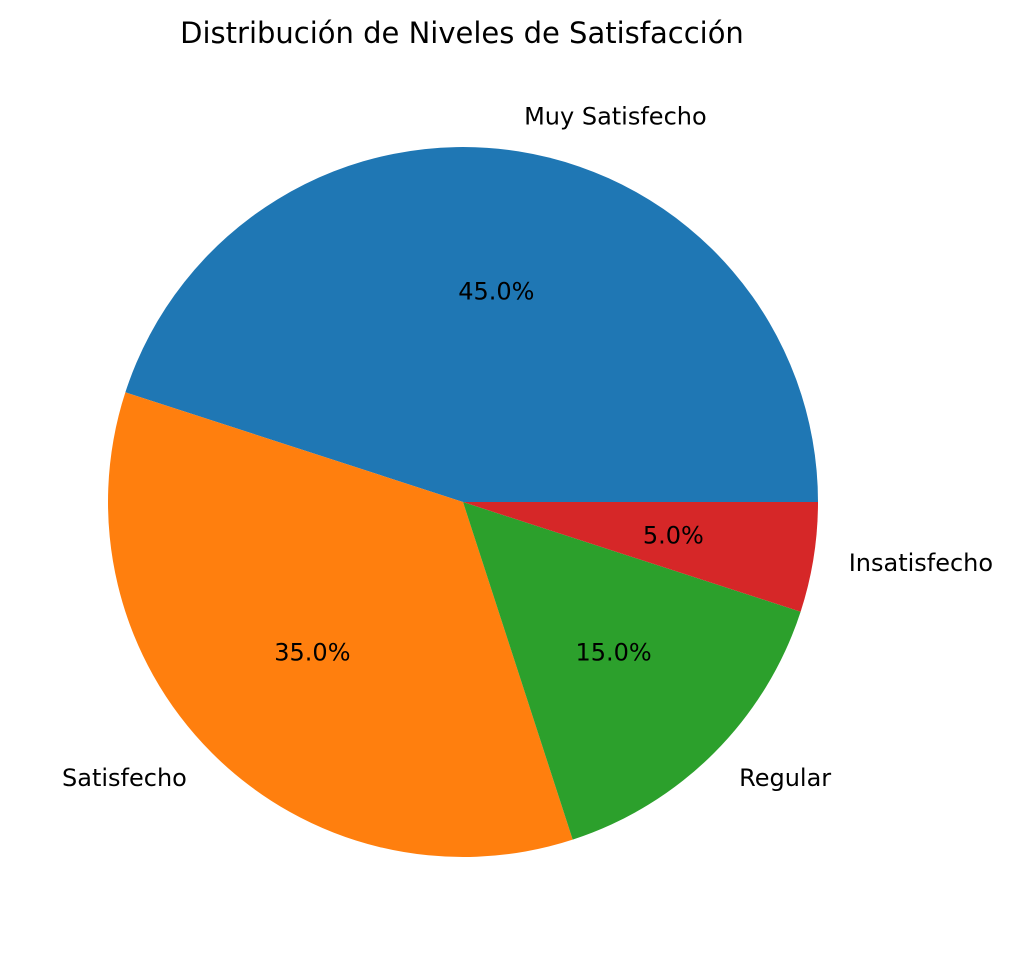 The image size is (1028, 969). Describe the element at coordinates (615, 116) in the screenshot. I see `pie-category-label-muy-satisfecho: Muy Satisfecho` at that location.